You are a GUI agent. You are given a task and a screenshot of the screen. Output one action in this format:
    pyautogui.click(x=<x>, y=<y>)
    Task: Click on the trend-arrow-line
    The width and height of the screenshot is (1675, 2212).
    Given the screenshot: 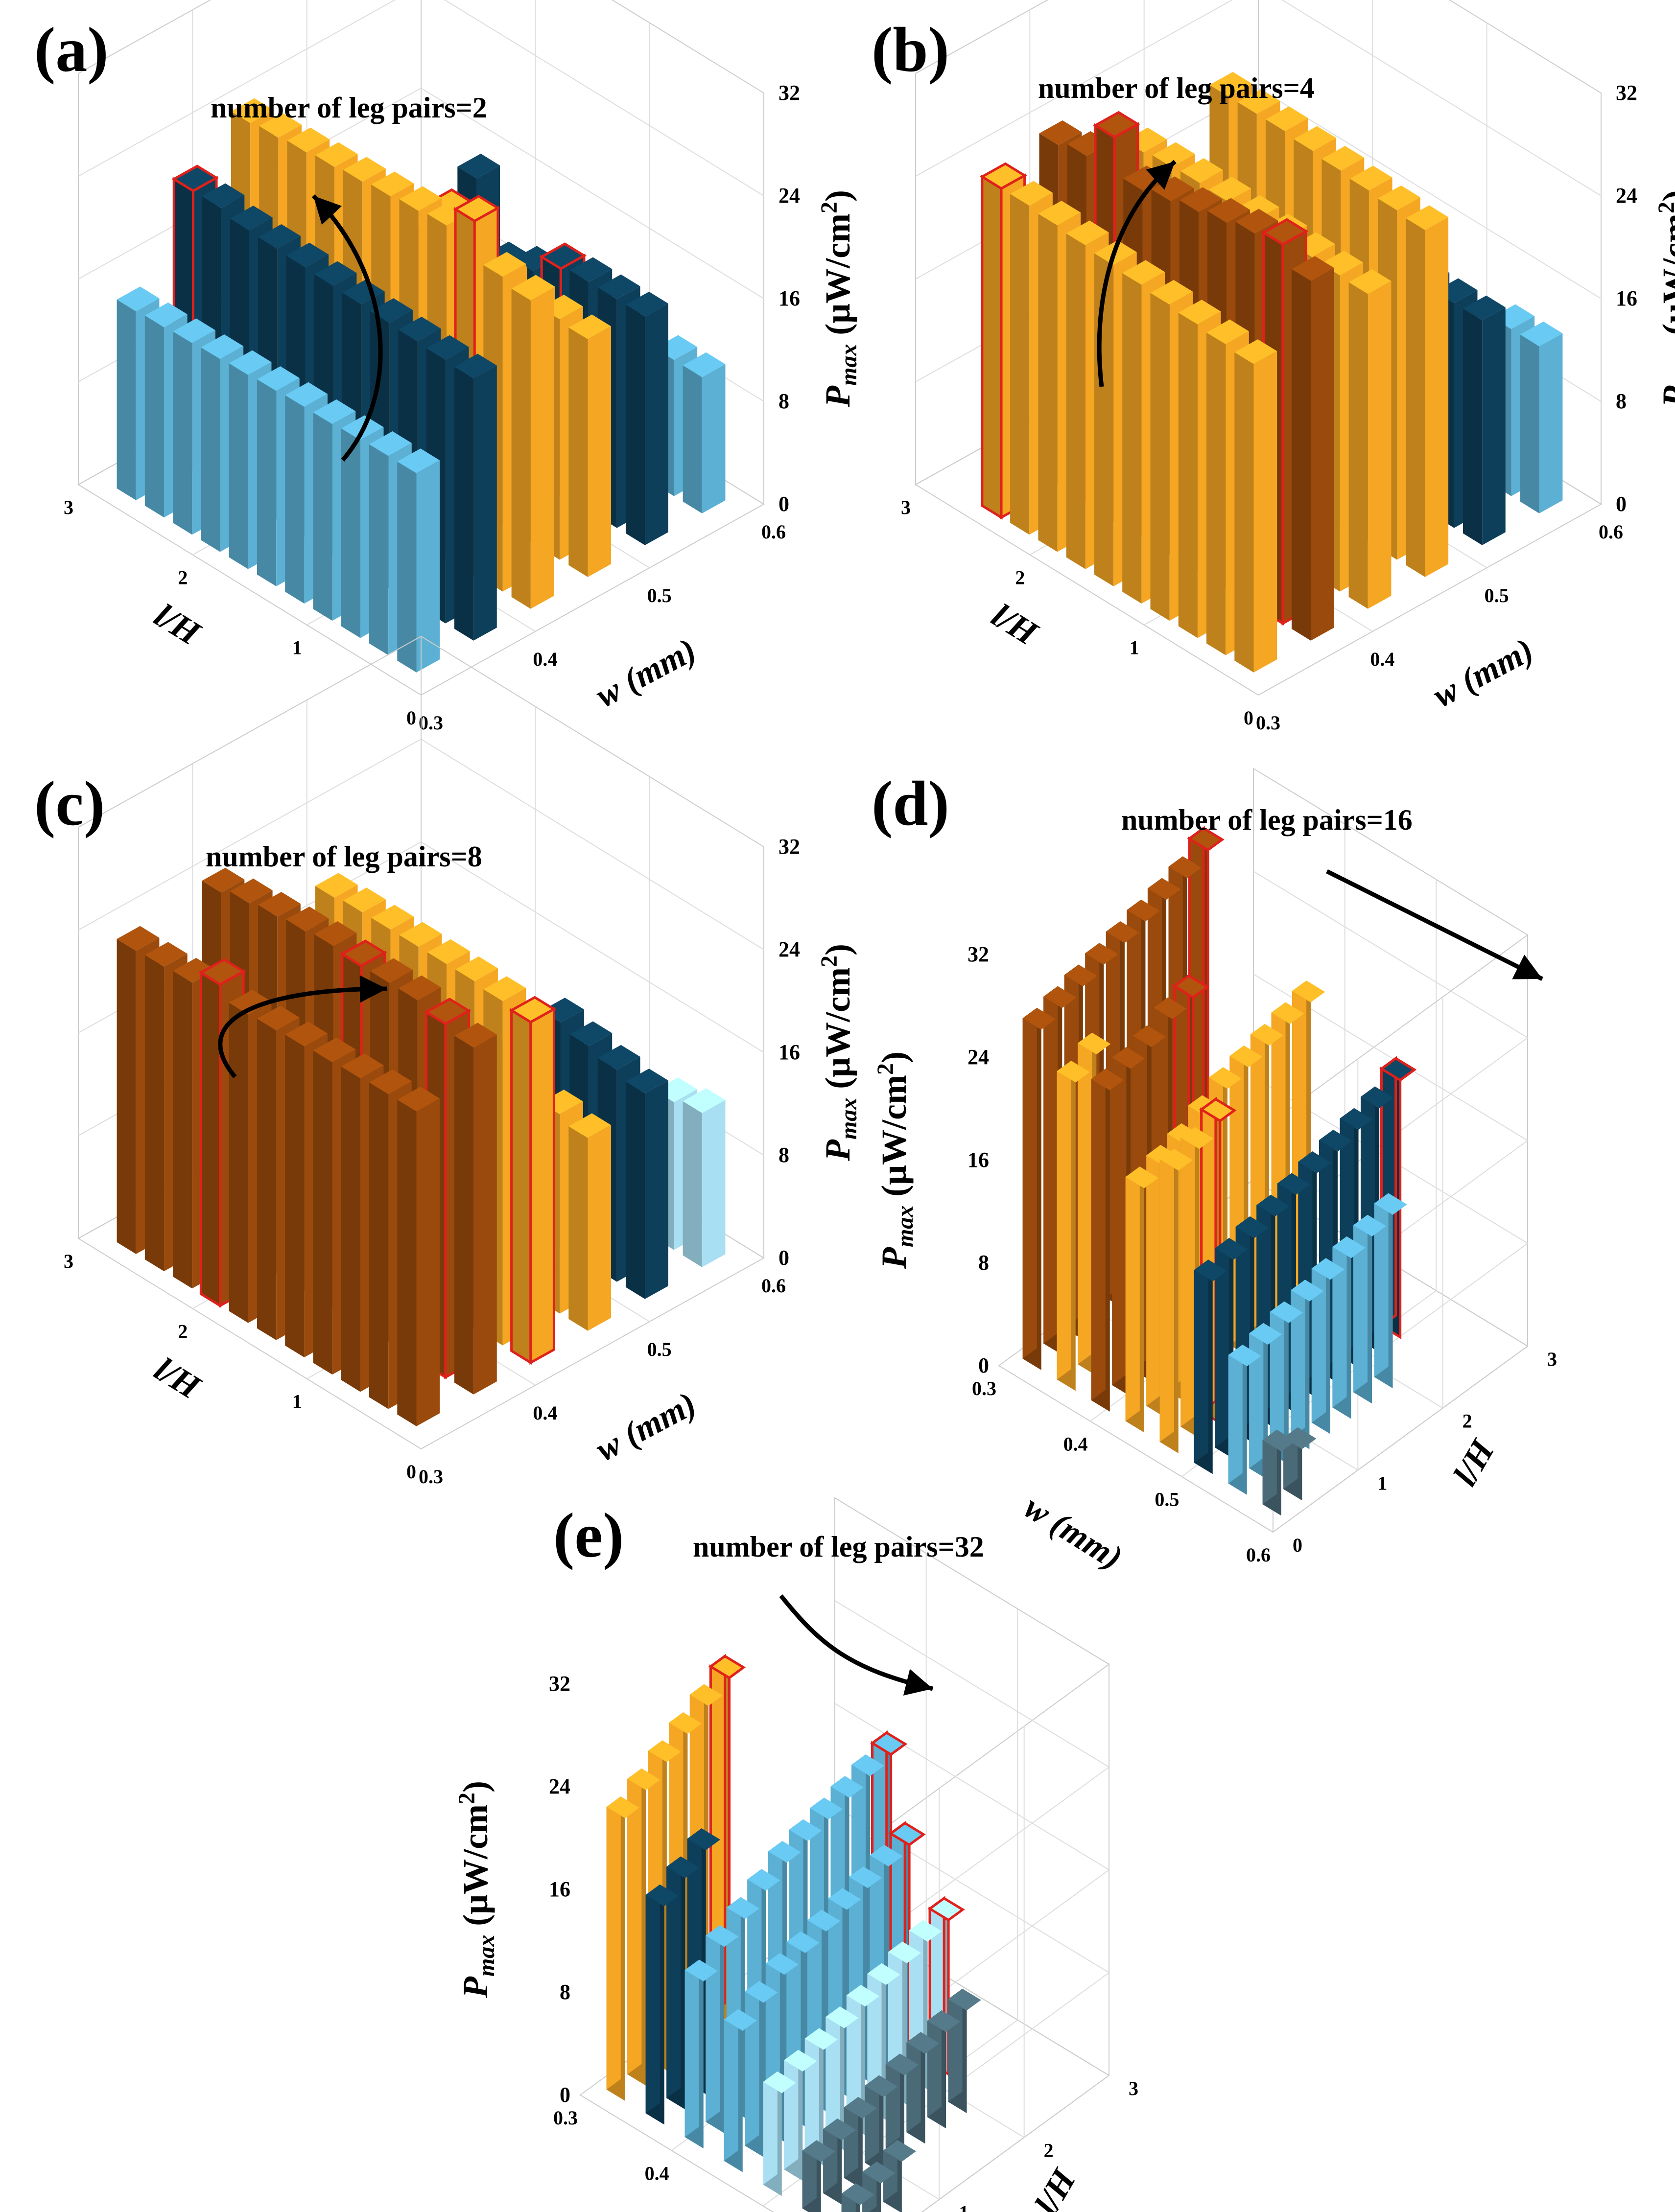 What is the action you would take?
    pyautogui.click(x=347, y=328)
    